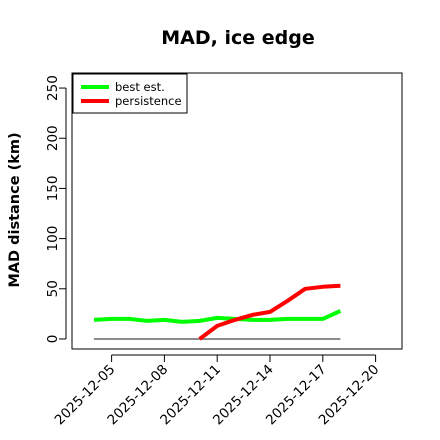  Describe the element at coordinates (53, 288) in the screenshot. I see `y-tick-label: 50` at that location.